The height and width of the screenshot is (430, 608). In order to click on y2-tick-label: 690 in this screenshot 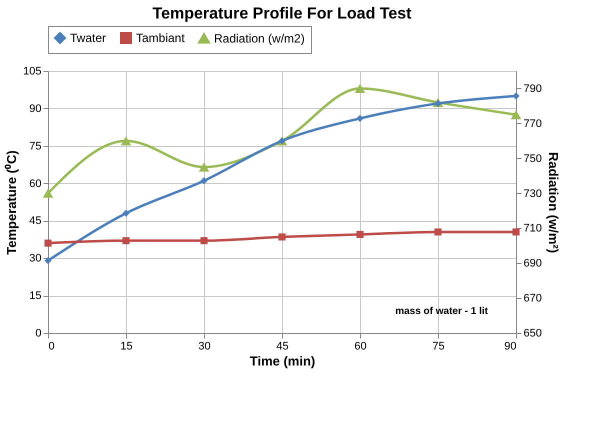, I will do `click(533, 264)`.